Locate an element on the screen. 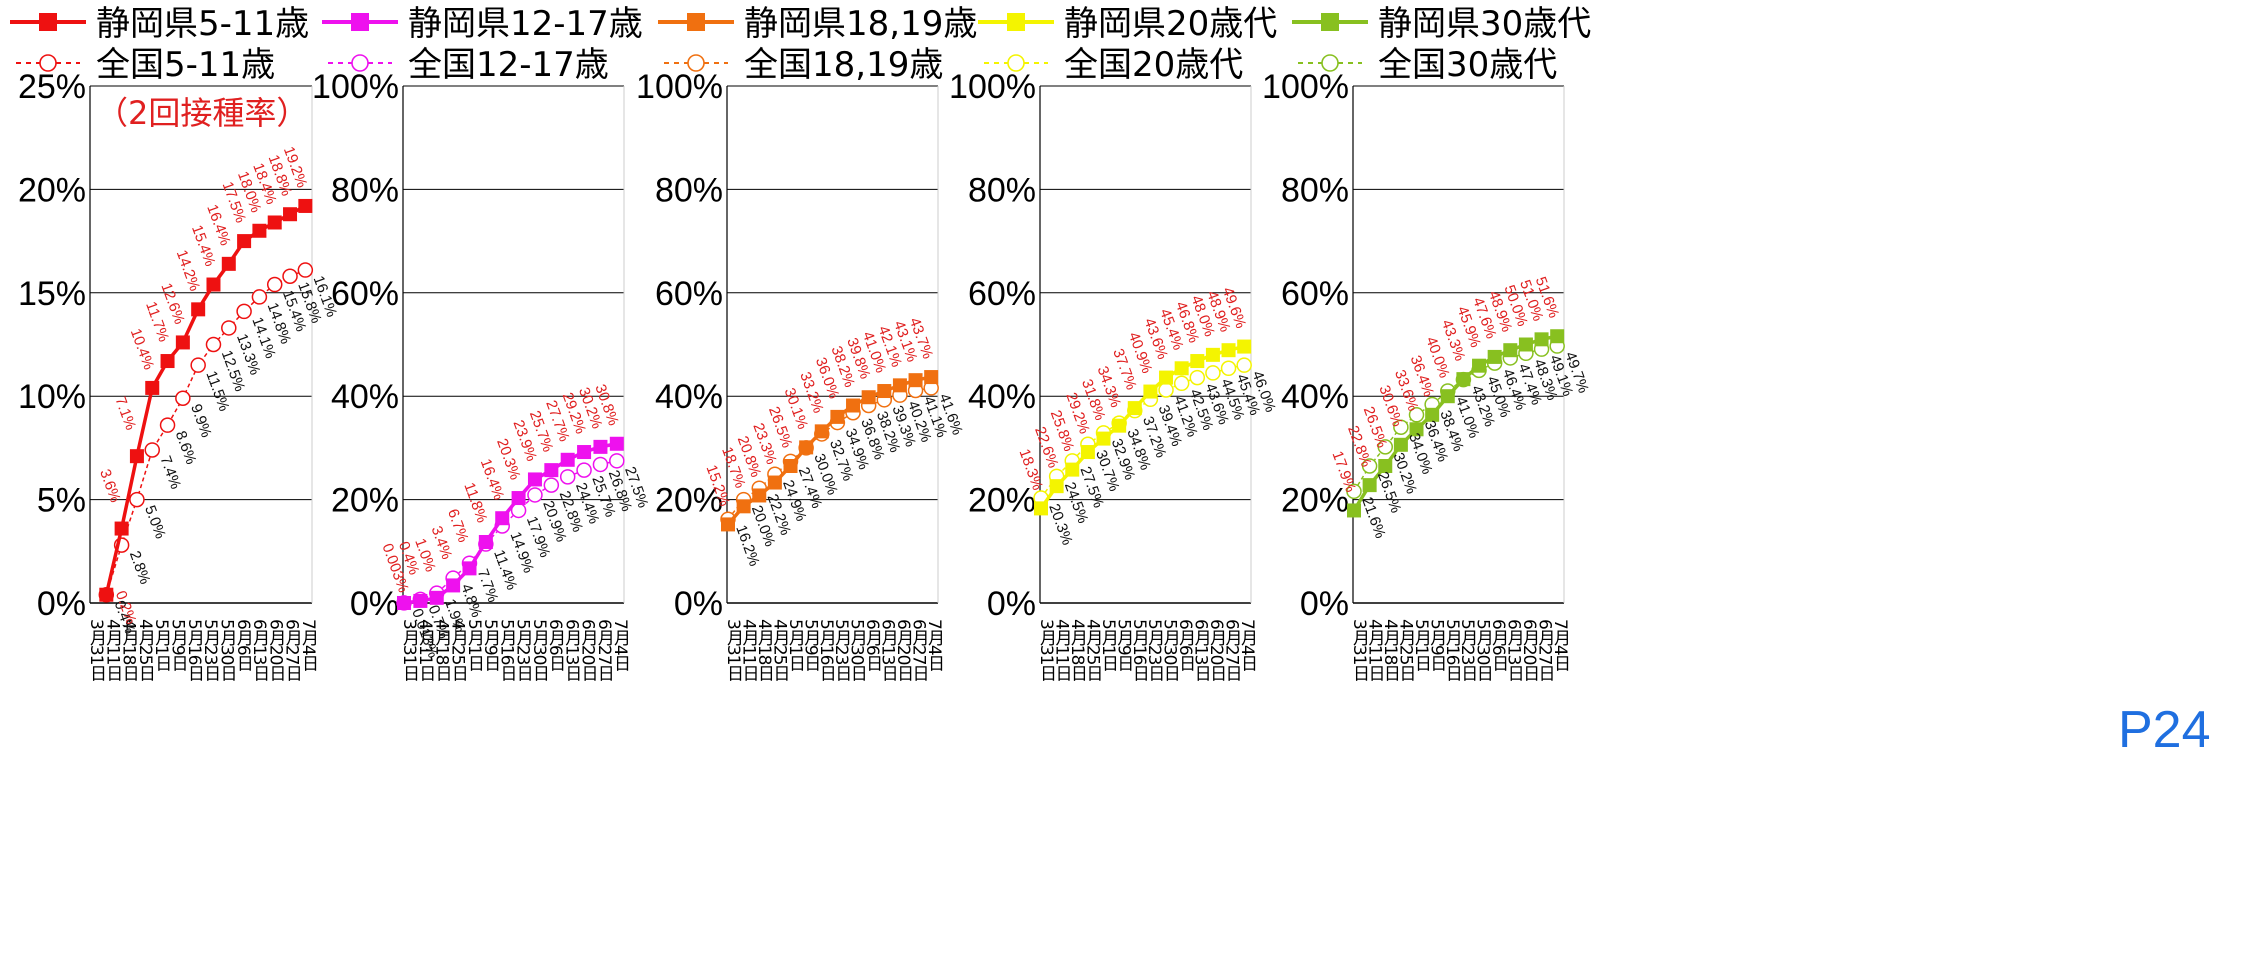 The height and width of the screenshot is (975, 2241). series-national-line is located at coordinates (205, 432).